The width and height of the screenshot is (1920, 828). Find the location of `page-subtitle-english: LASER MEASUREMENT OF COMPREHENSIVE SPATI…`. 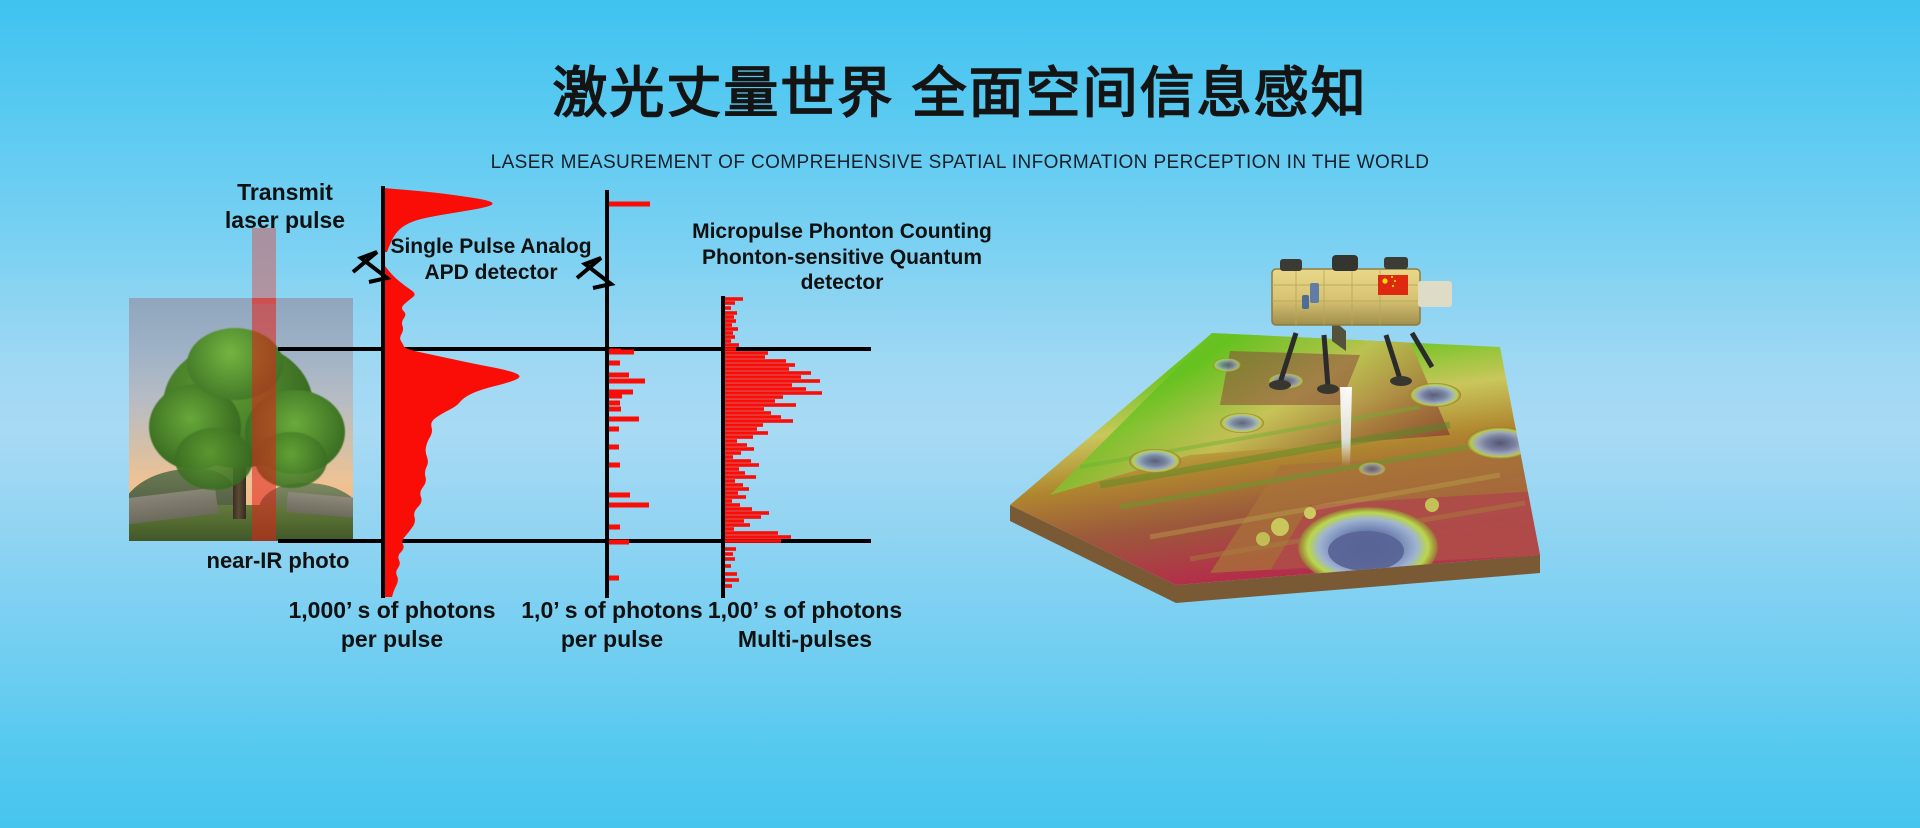

page-subtitle-english: LASER MEASUREMENT OF COMPREHENSIVE SPATI… is located at coordinates (960, 162).